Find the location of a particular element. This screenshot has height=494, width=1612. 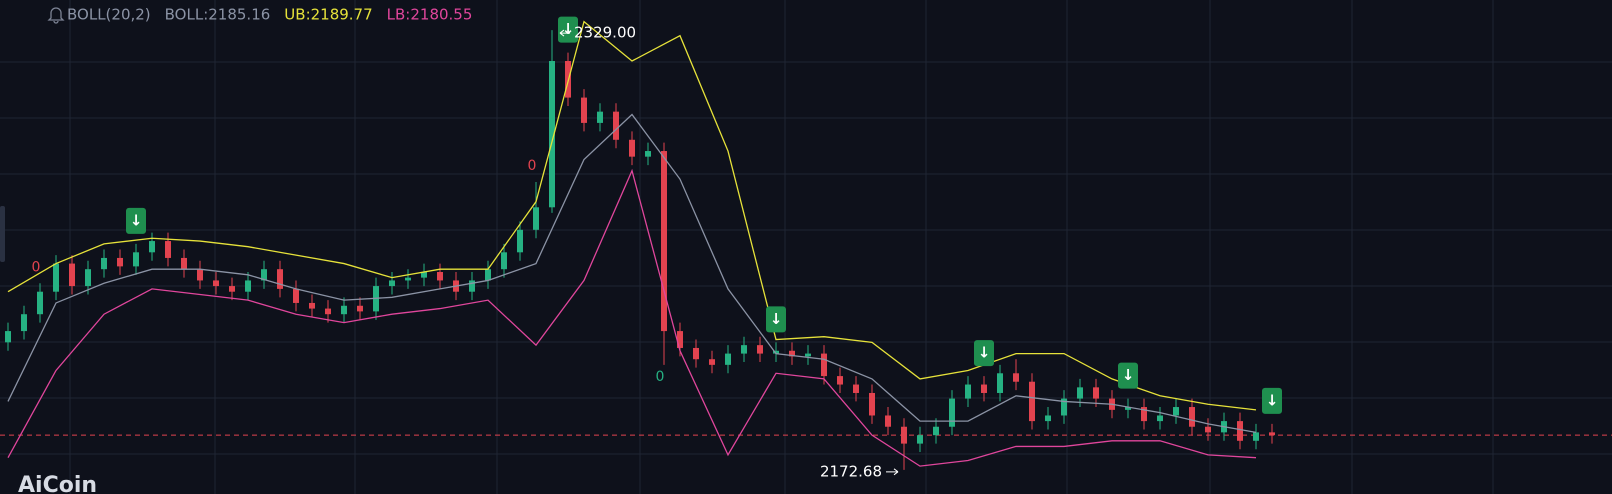

bell-icon is located at coordinates (56, 15).